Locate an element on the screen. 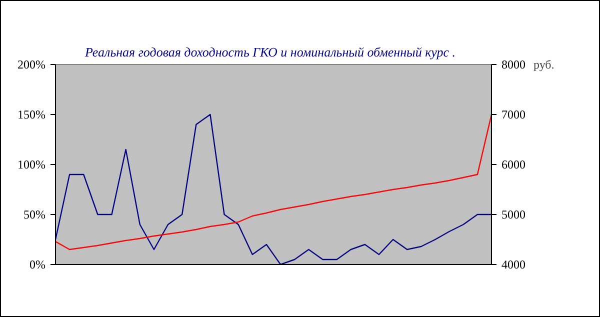 Image resolution: width=606 pixels, height=323 pixels. y-tick-label: 100% is located at coordinates (32, 165).